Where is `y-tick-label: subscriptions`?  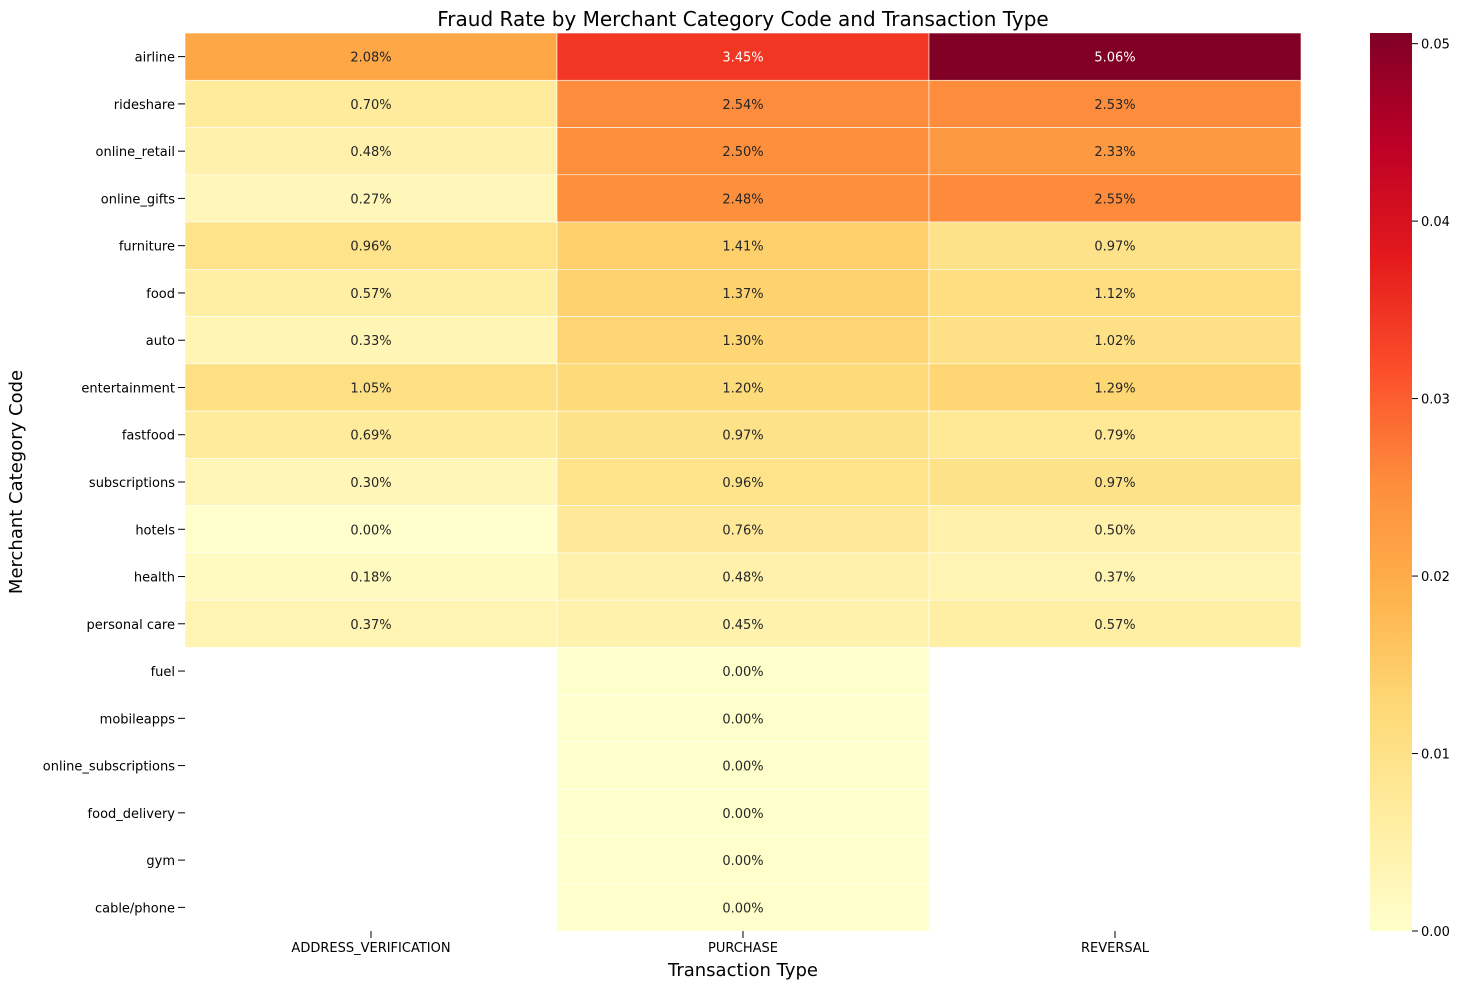
y-tick-label: subscriptions is located at coordinates (132, 483).